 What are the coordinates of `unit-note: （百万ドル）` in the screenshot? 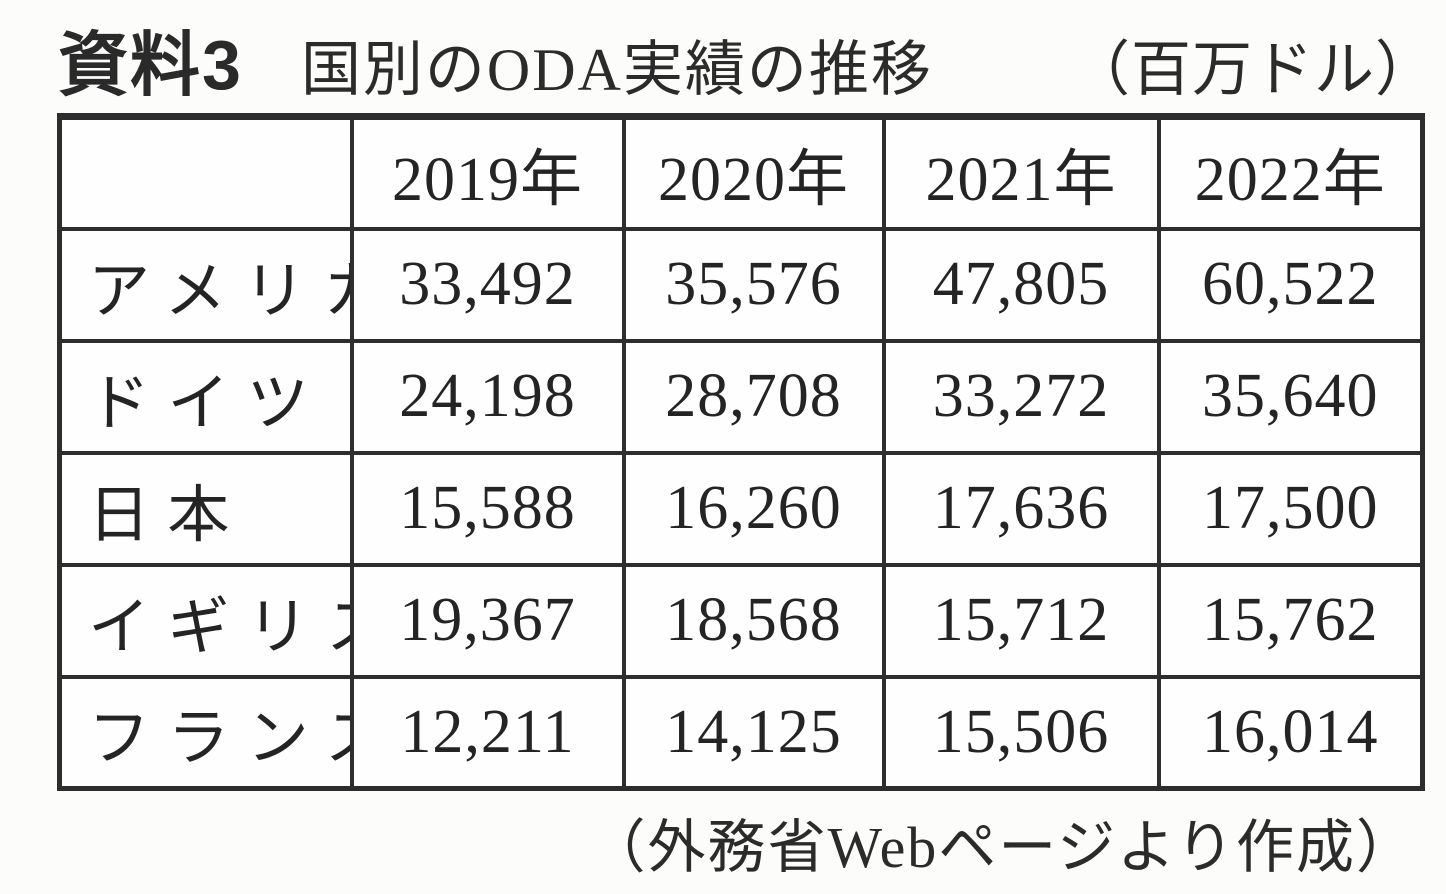 It's located at (1253, 70).